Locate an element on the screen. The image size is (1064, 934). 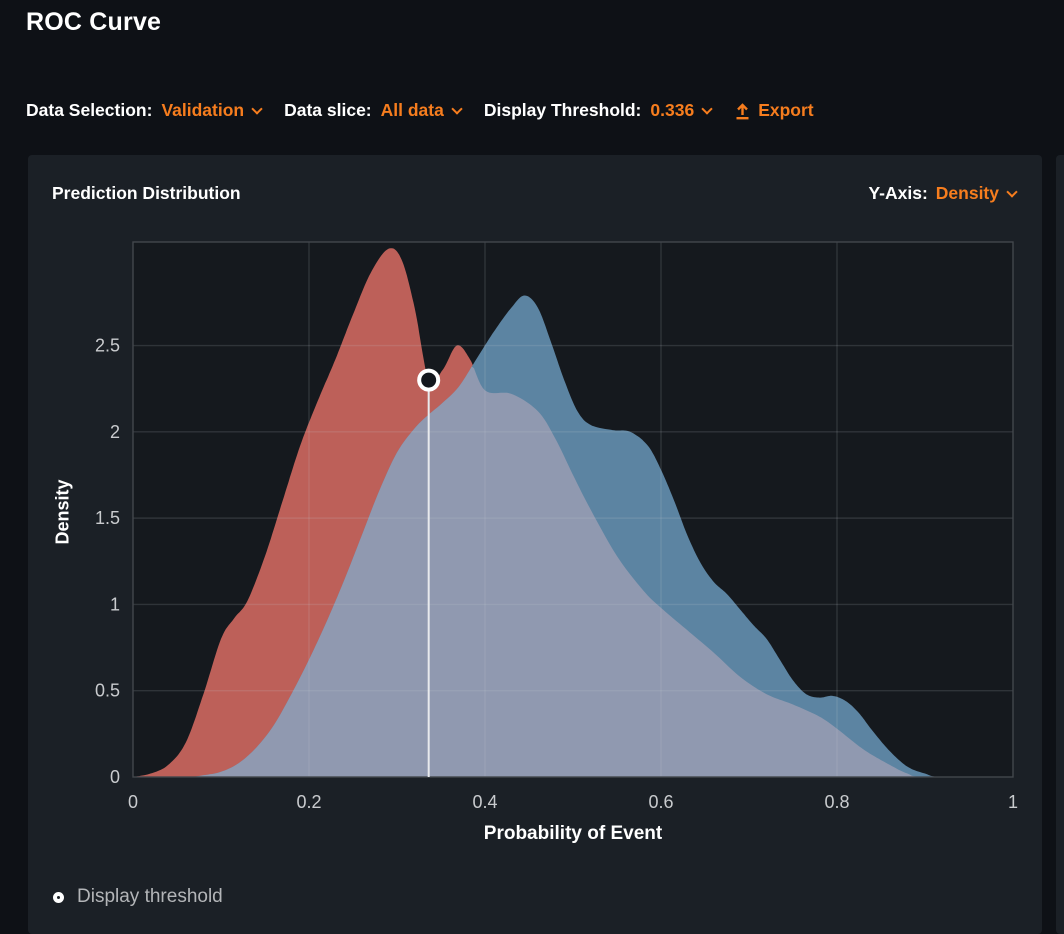
y-axis-dropdown: Density is located at coordinates (976, 193).